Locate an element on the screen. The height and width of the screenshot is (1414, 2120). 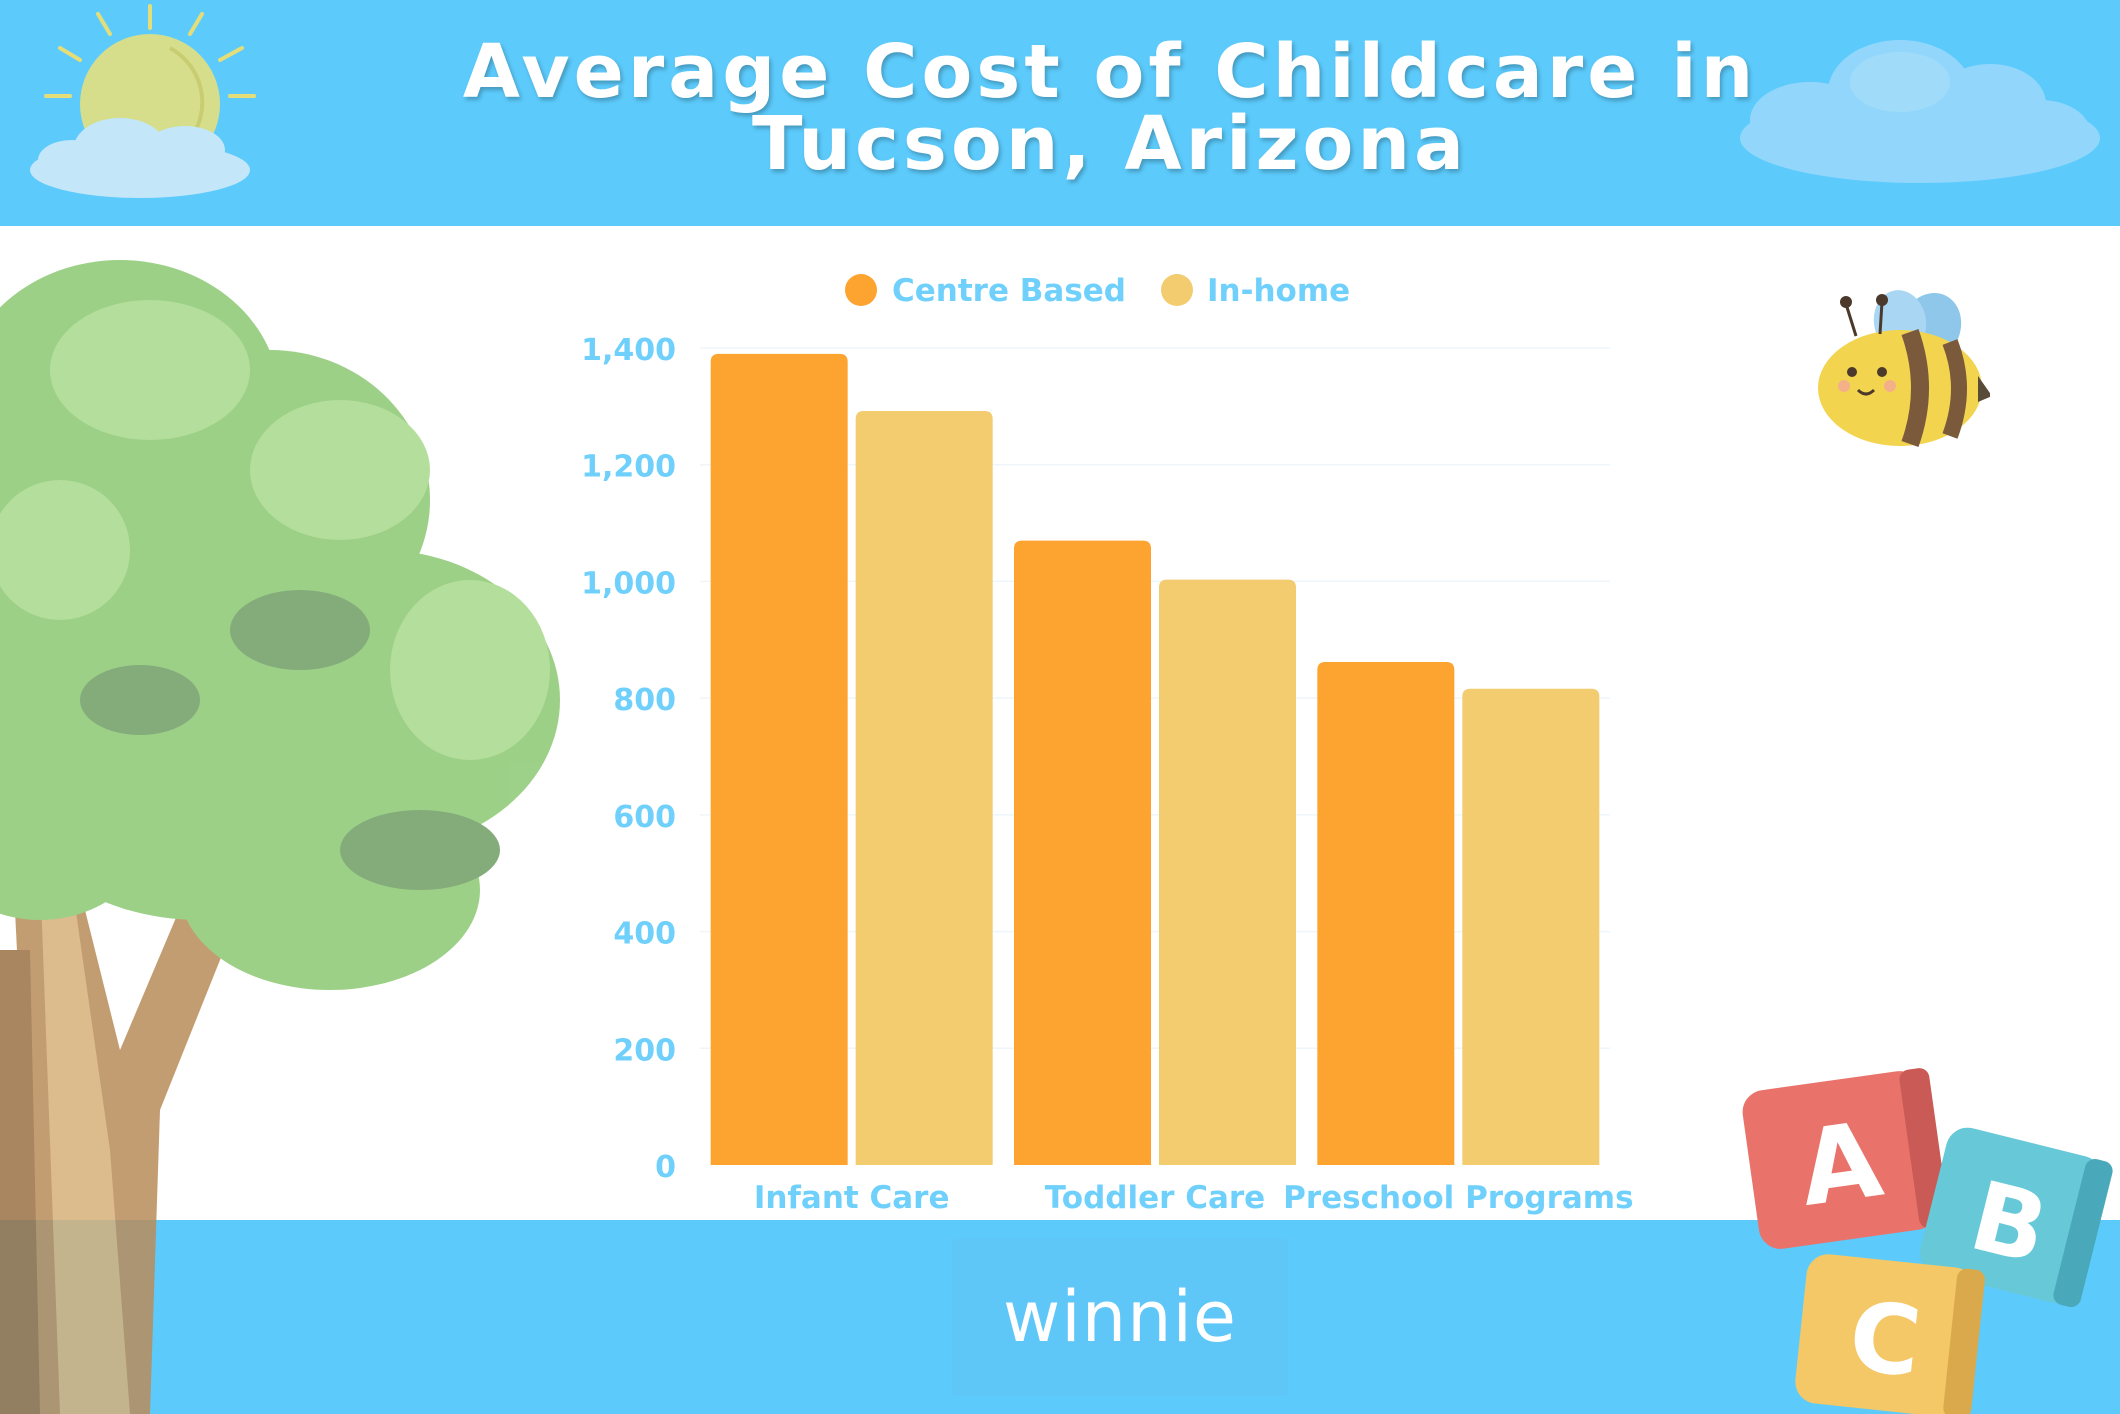
title-line-2: Tucson, Arizona is located at coordinates (1110, 144).